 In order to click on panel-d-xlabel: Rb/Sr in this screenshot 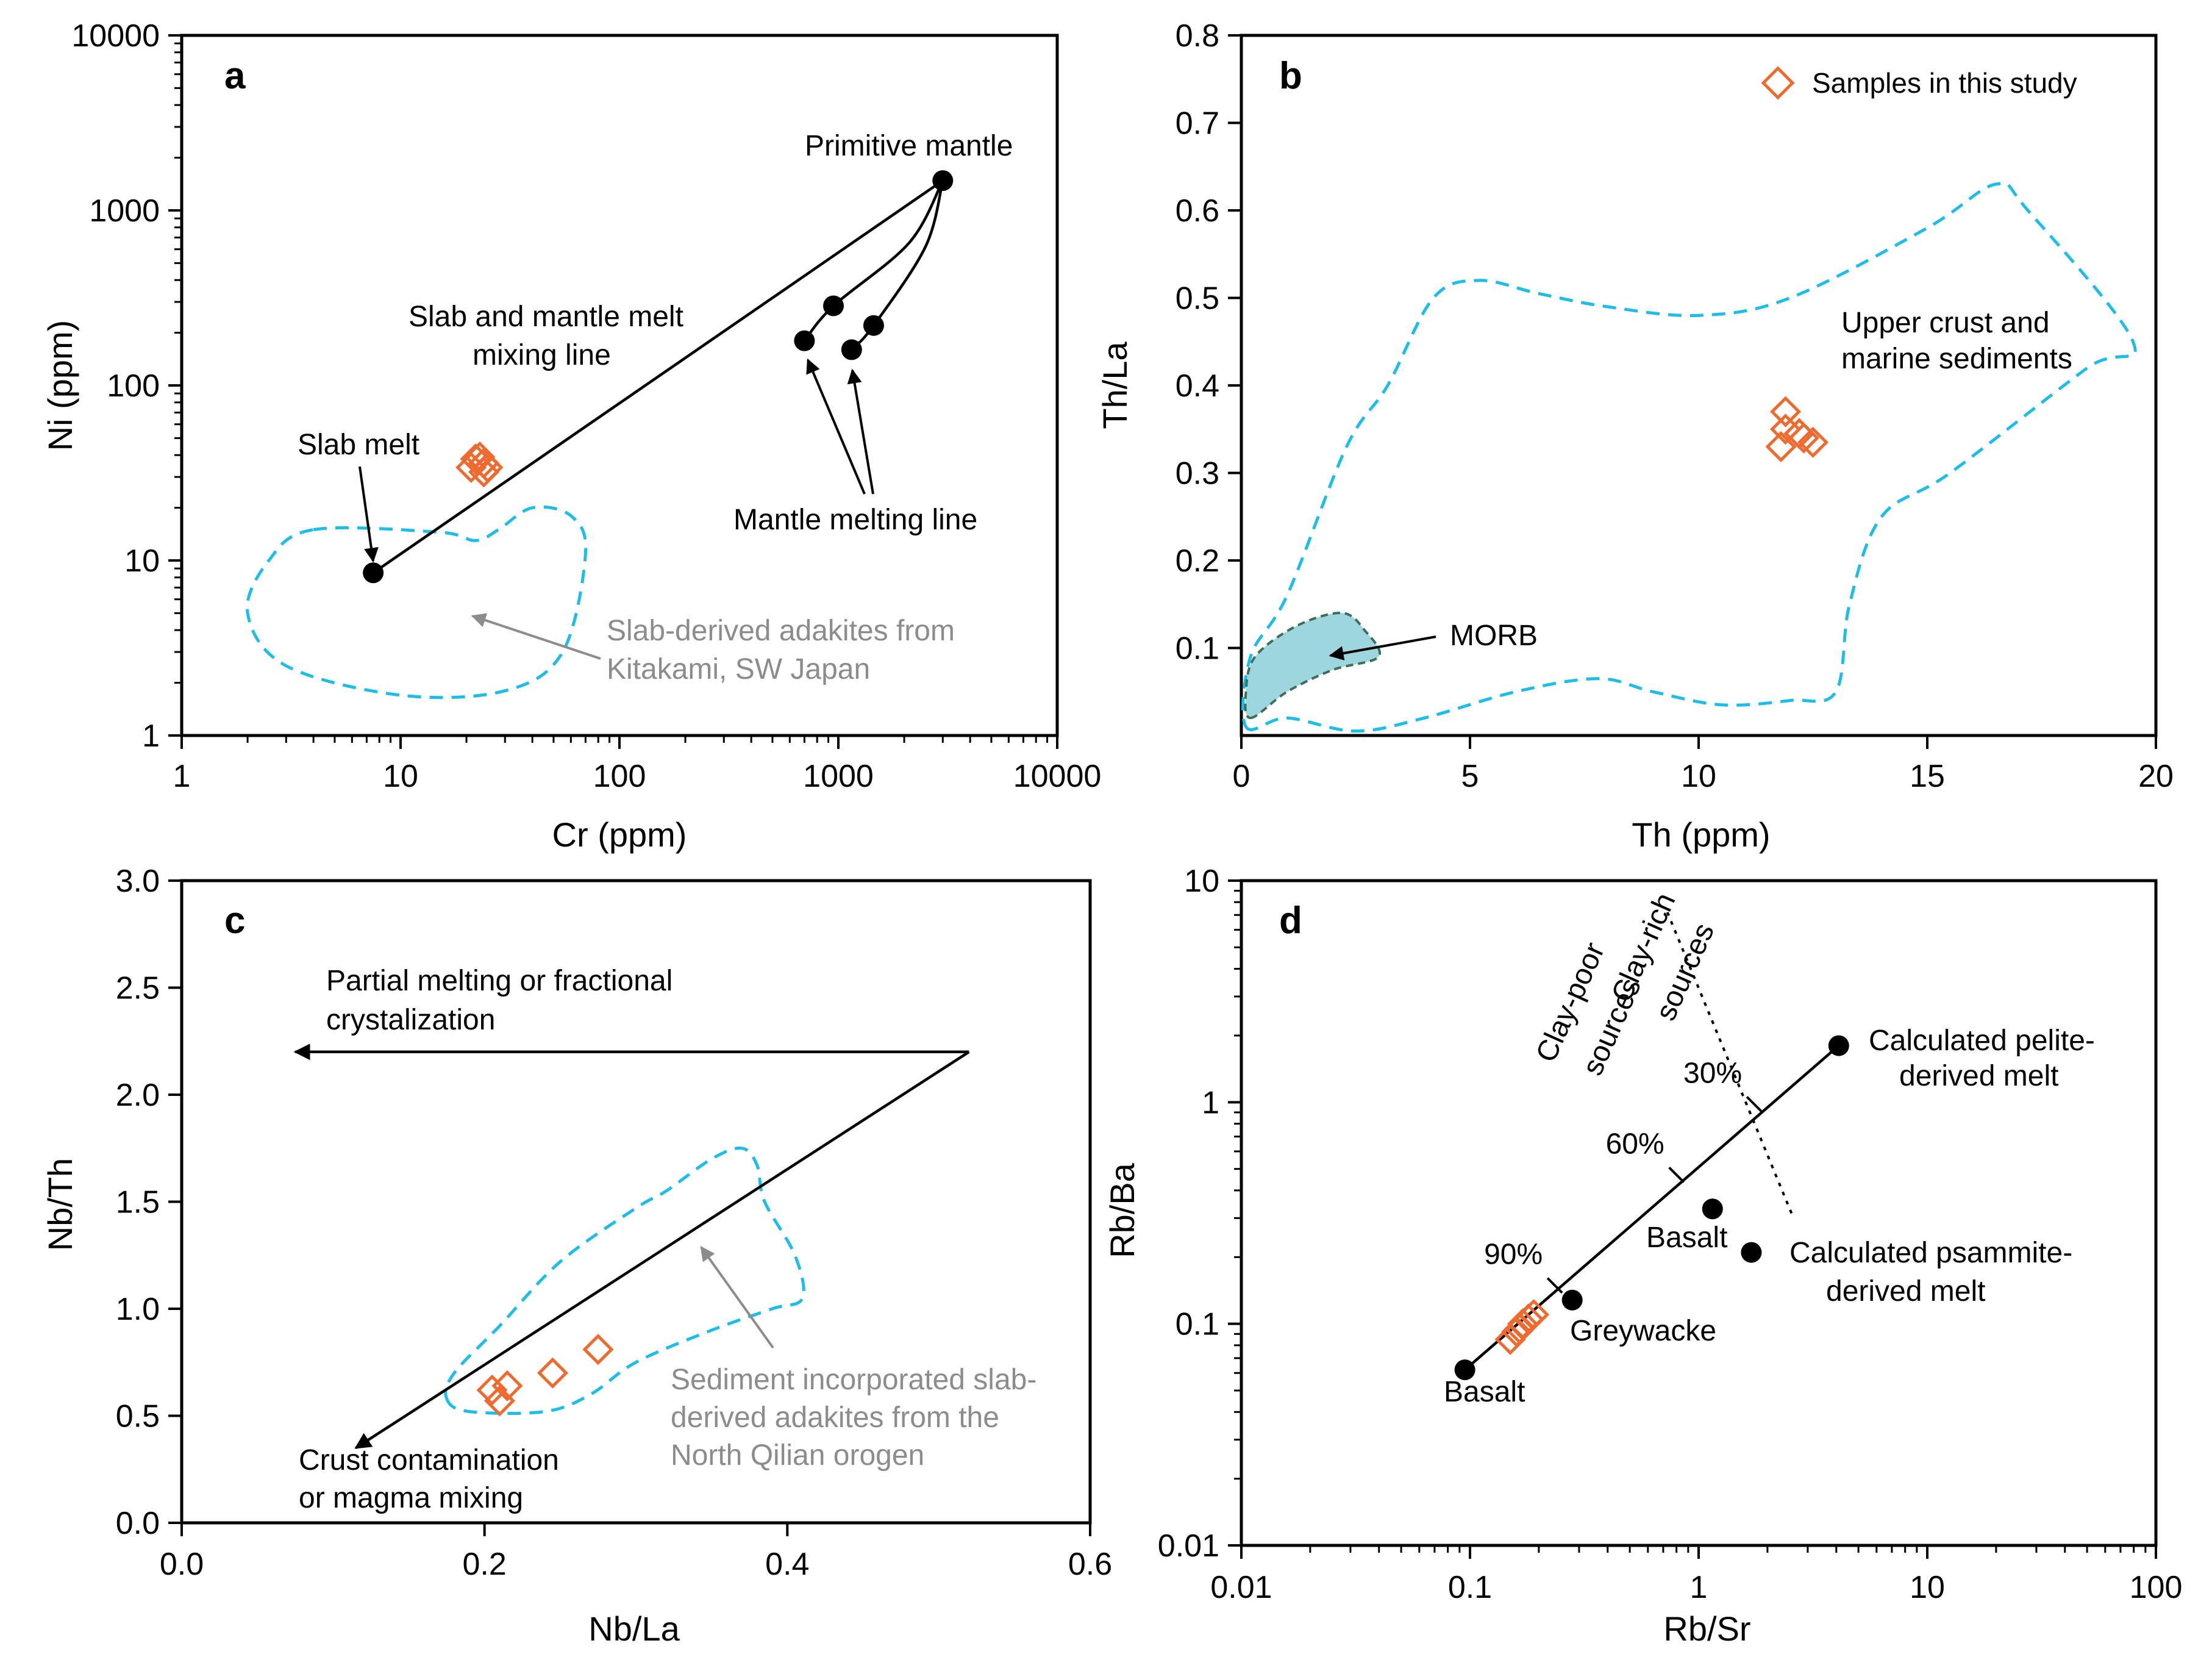, I will do `click(1707, 1628)`.